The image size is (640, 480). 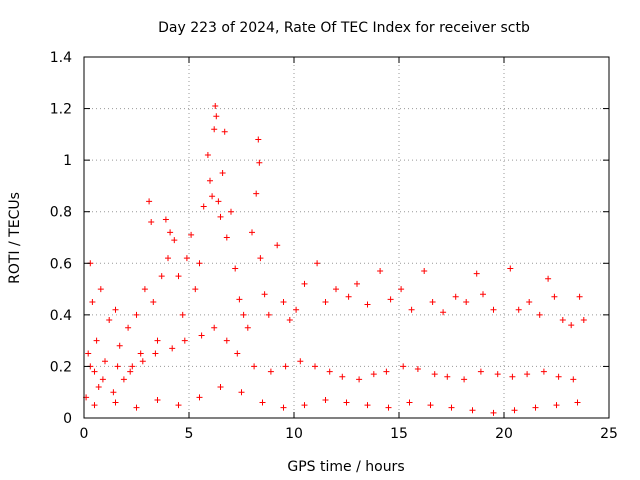 I want to click on y-tick-label: 1.4, so click(x=61, y=58).